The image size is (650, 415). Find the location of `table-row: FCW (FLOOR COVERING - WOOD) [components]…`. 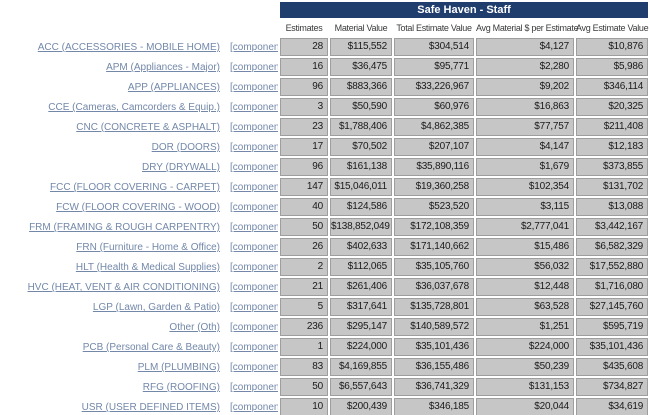

table-row: FCW (FLOOR COVERING - WOOD) [components]… is located at coordinates (325, 207).